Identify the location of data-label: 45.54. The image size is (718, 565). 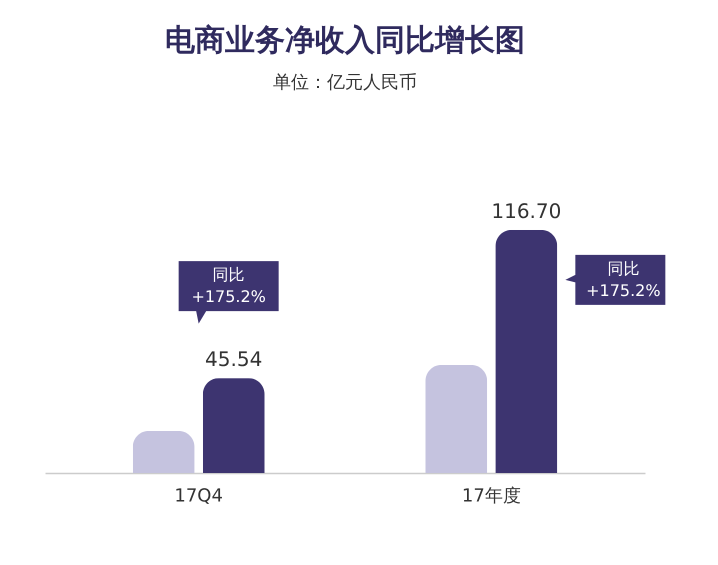
(233, 359).